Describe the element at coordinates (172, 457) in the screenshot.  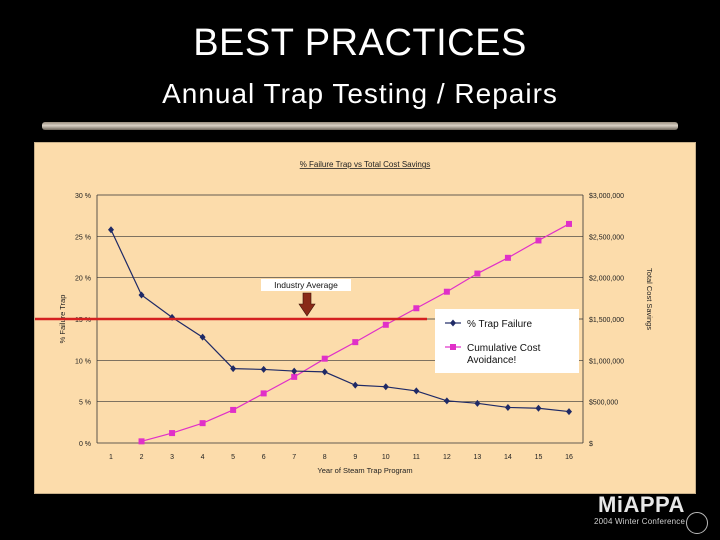
I see `x-tick-label: 3` at that location.